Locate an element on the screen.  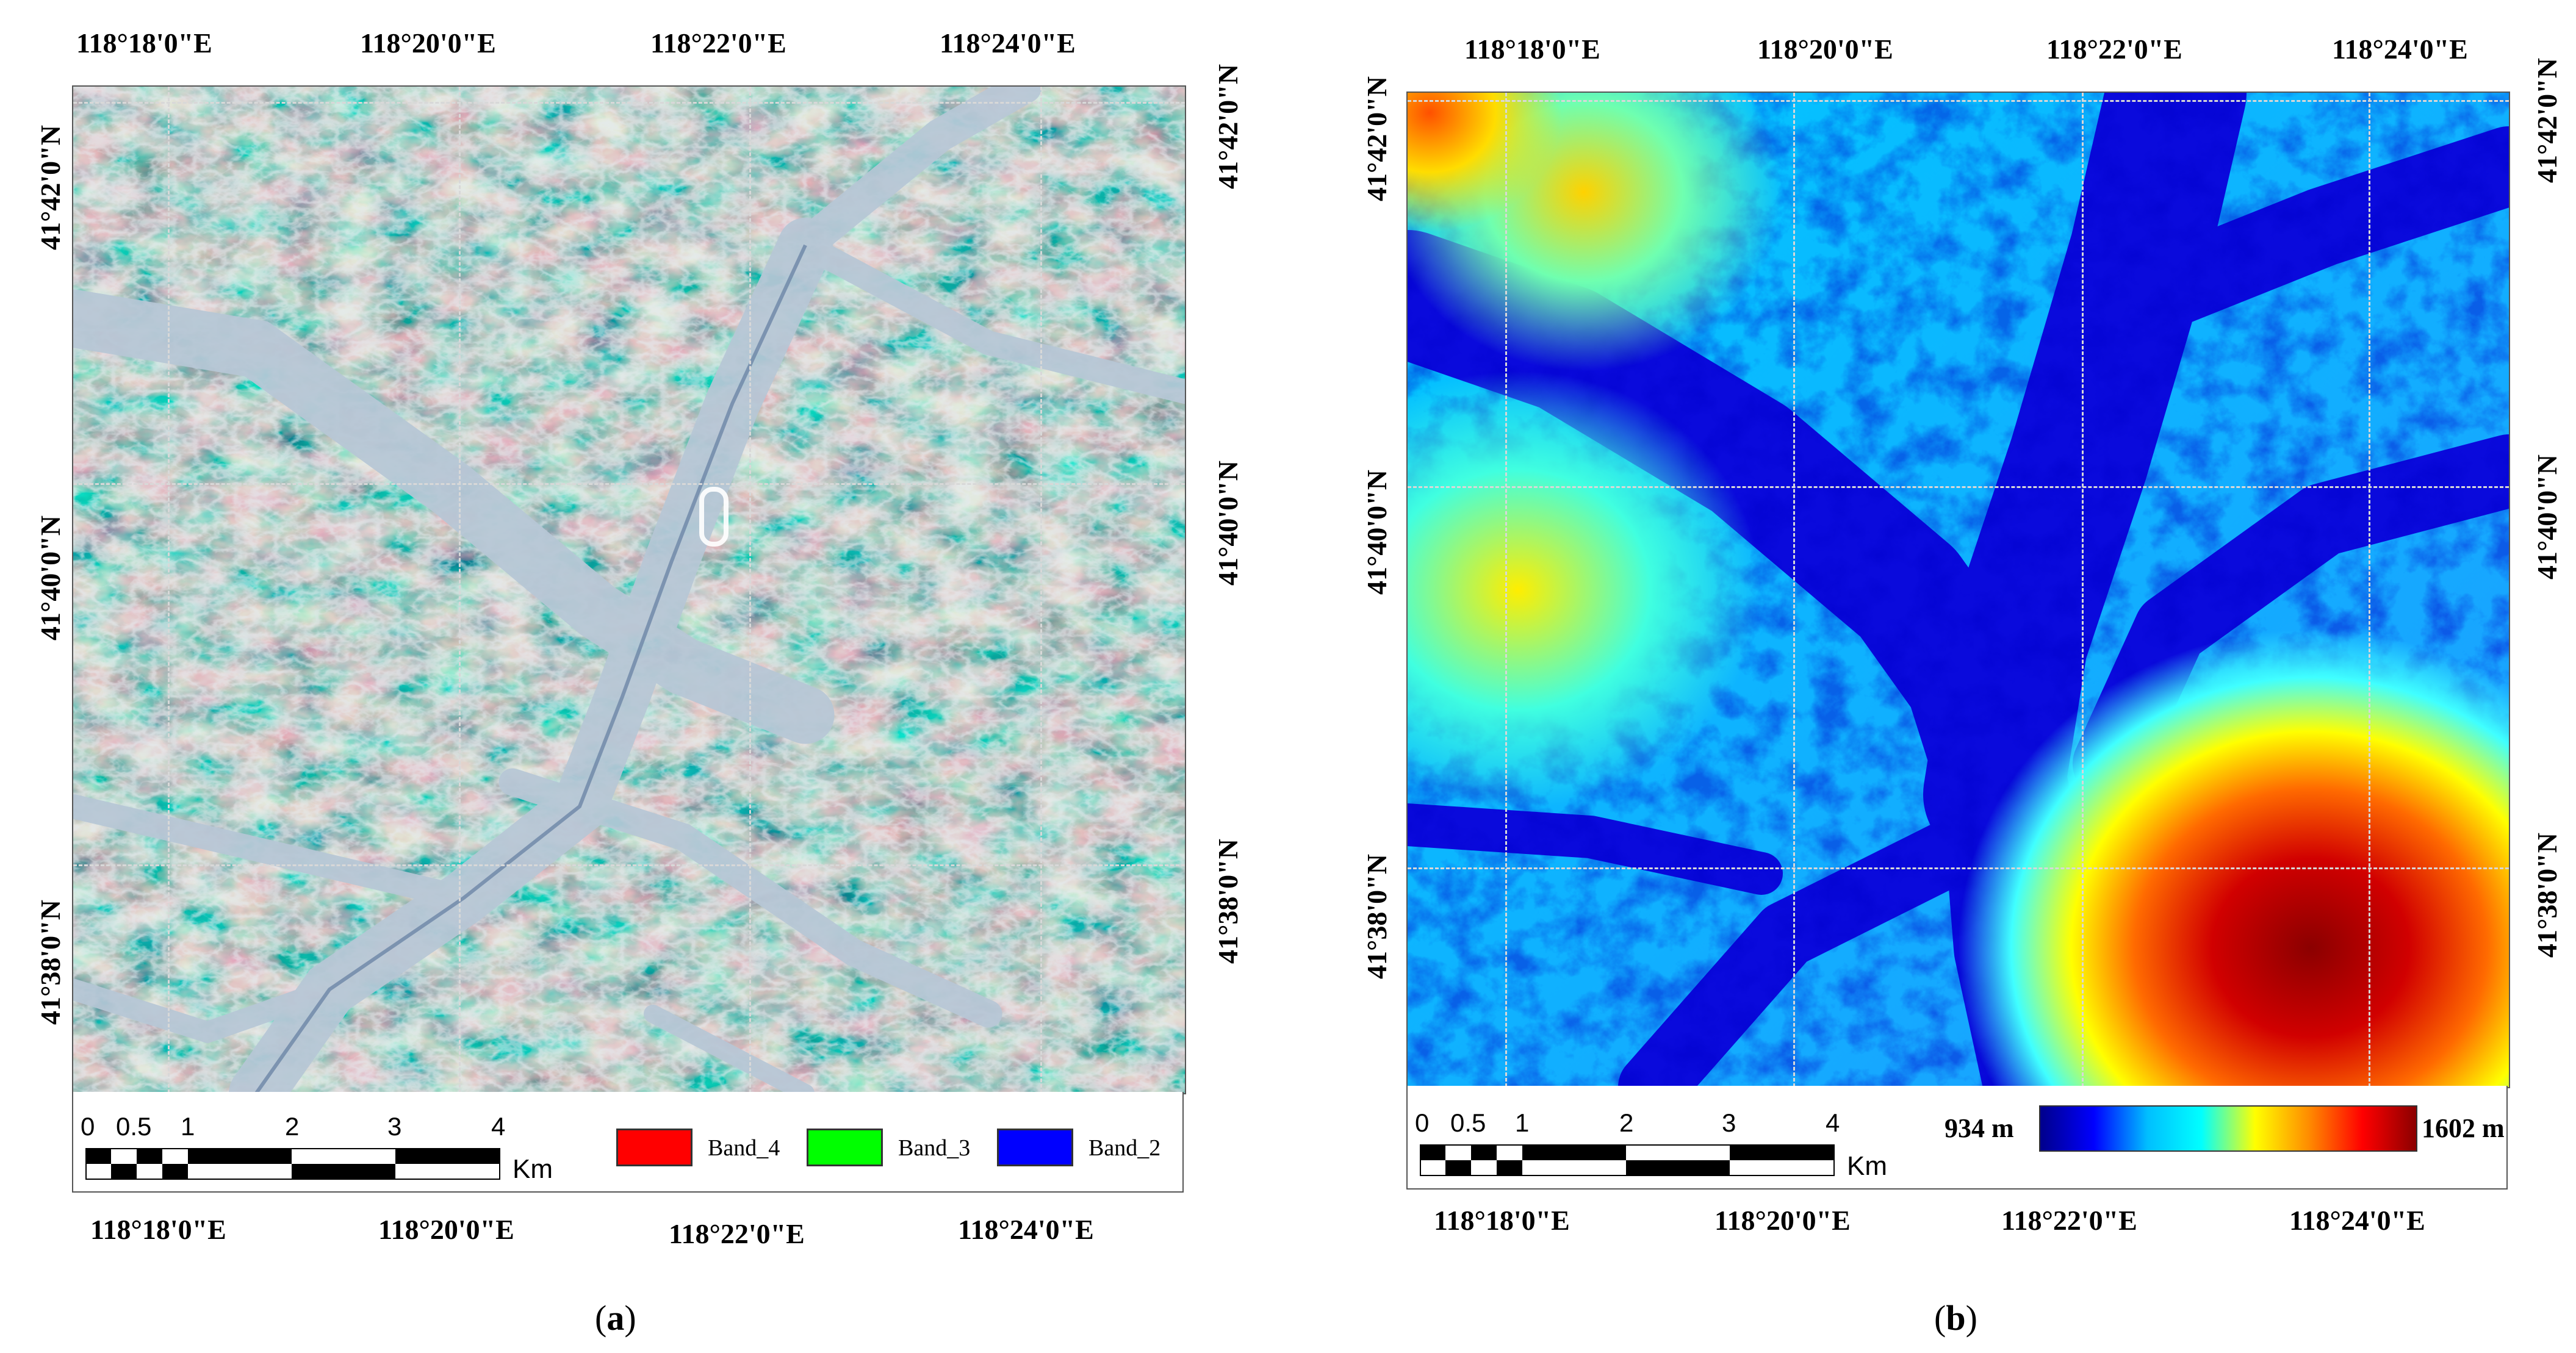
legend-swatch-band3 is located at coordinates (845, 1147).